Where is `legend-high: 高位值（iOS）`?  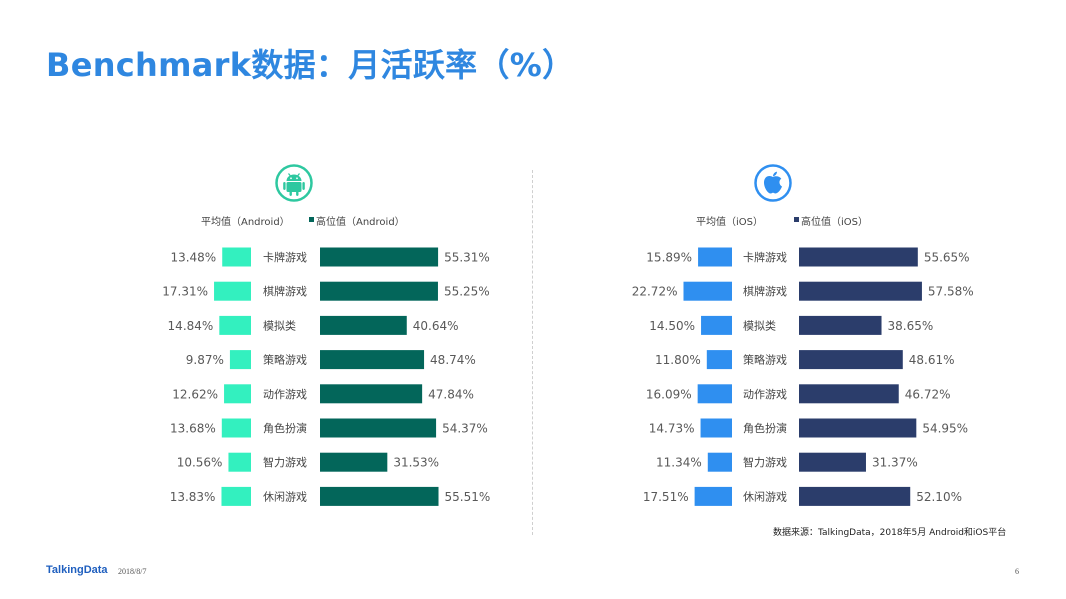
legend-high: 高位值（iOS） is located at coordinates (834, 221).